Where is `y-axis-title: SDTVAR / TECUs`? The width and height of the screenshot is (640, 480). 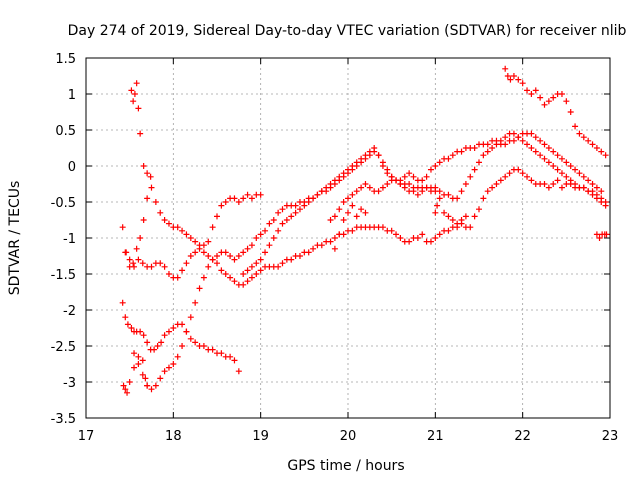 y-axis-title: SDTVAR / TECUs is located at coordinates (15, 238).